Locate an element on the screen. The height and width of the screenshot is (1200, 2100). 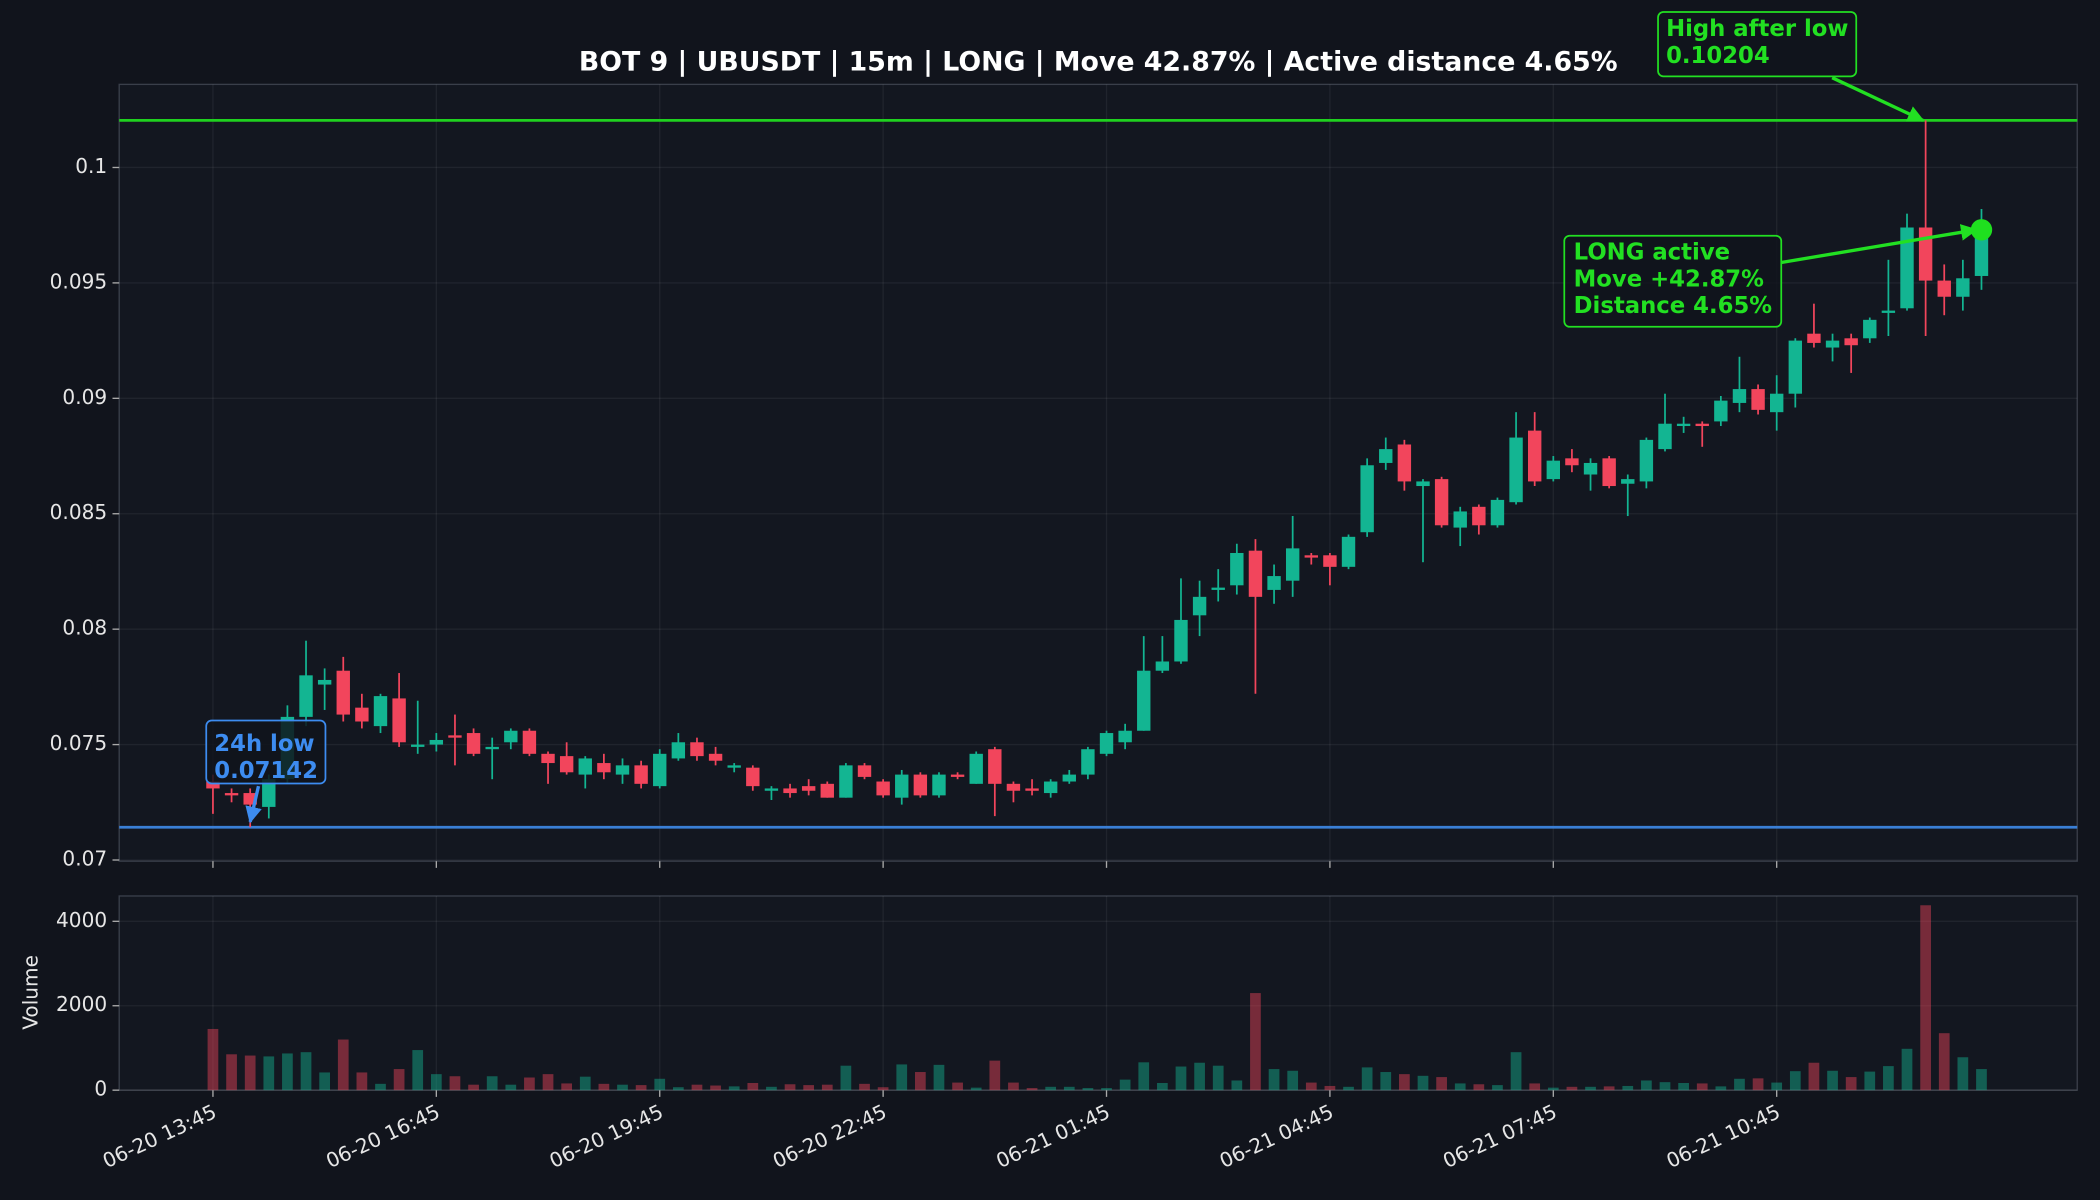
y-tick-label: 0.095 is located at coordinates (78, 281).